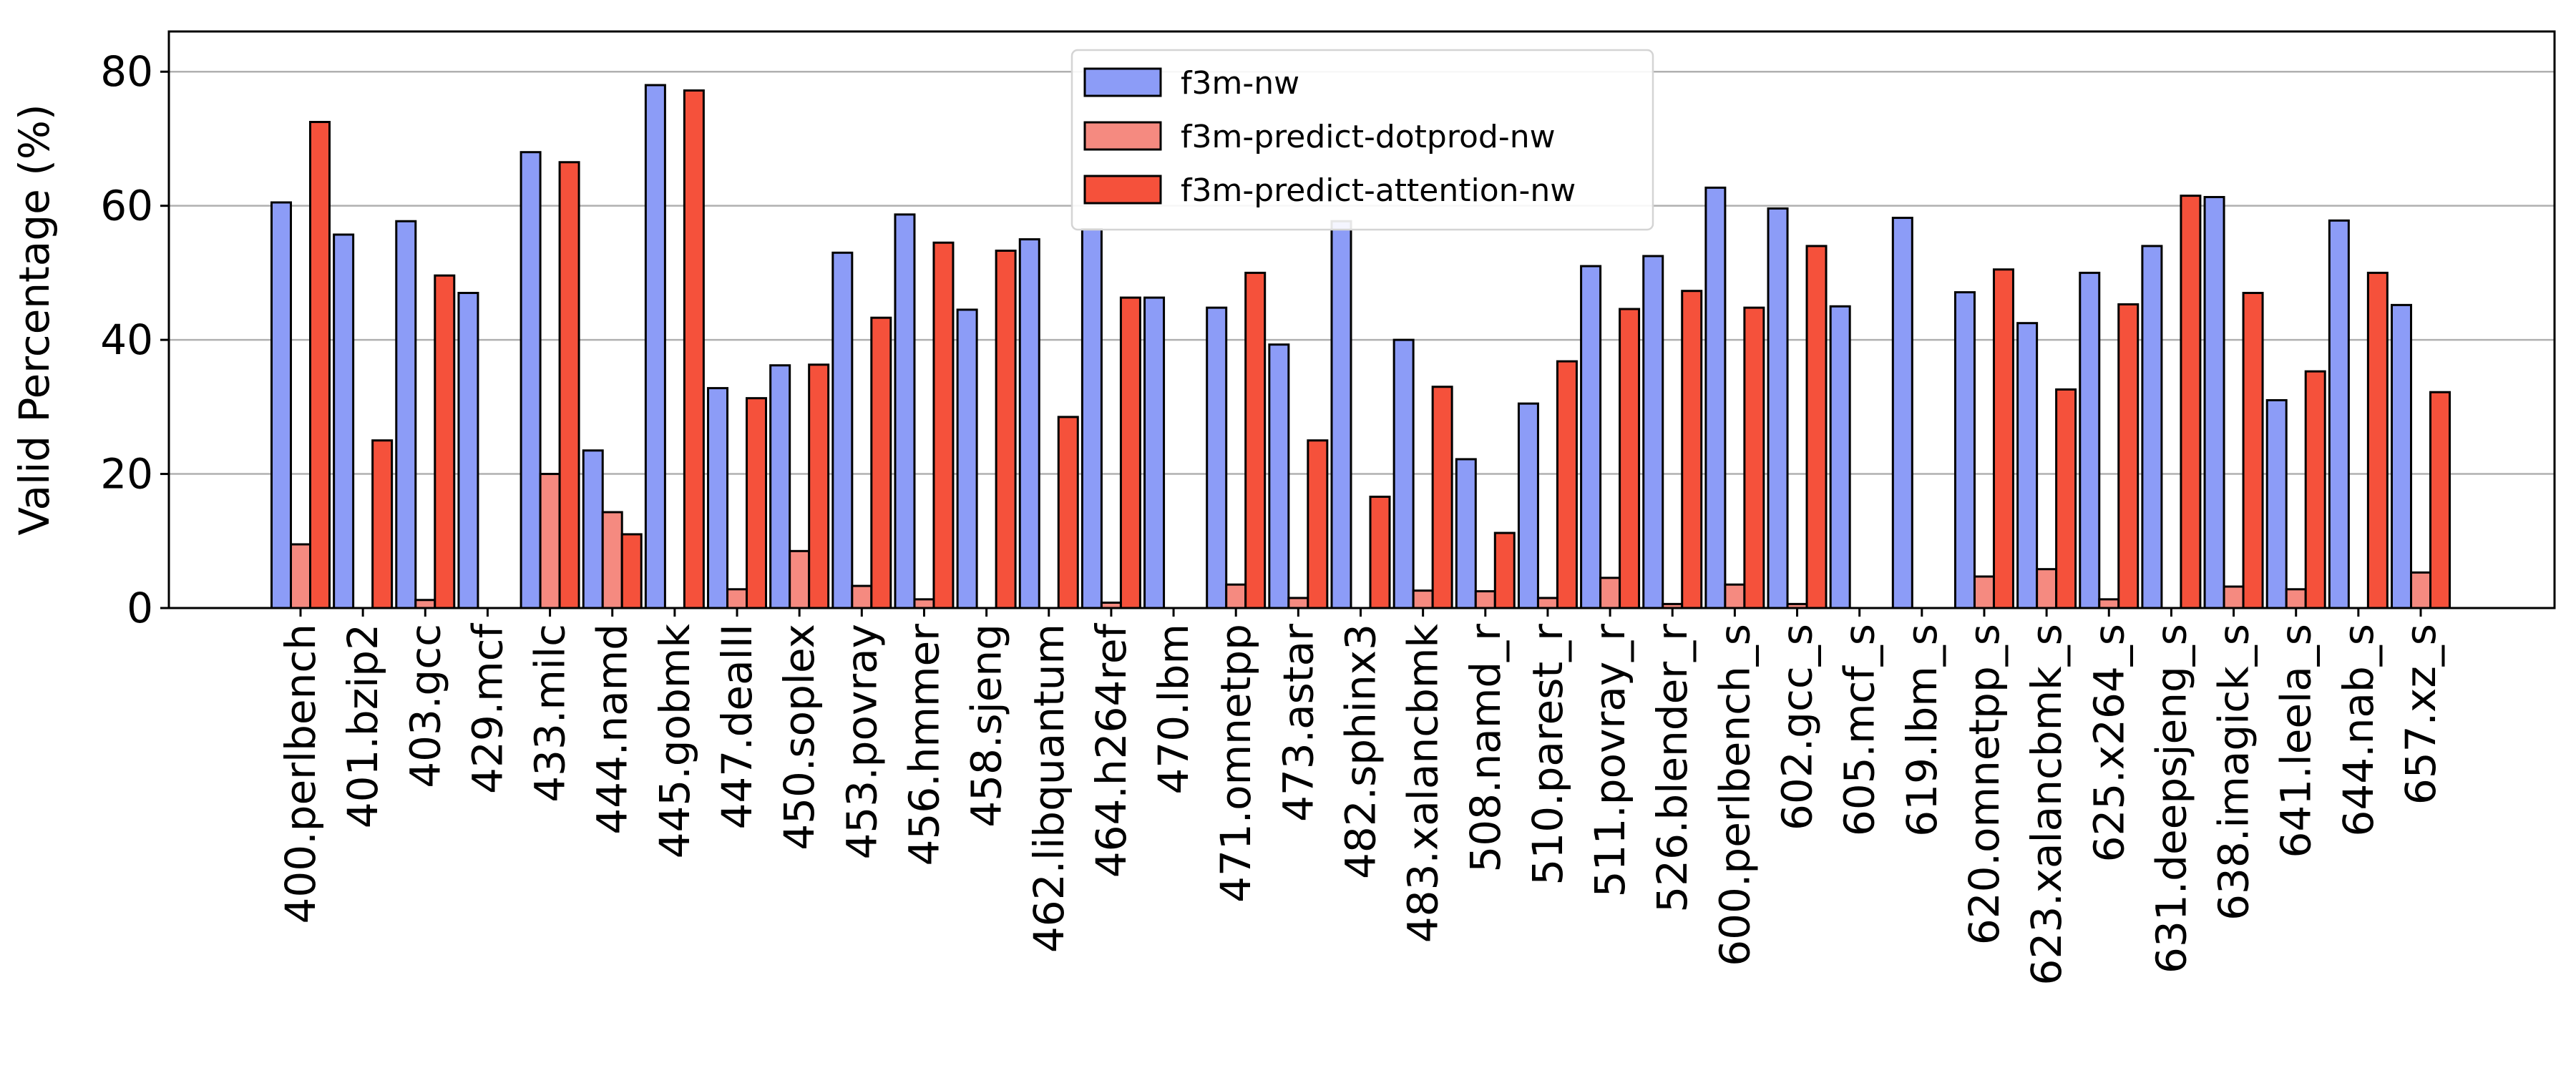 This screenshot has height=1073, width=2576. What do you see at coordinates (1240, 84) in the screenshot?
I see `legend-label: f3m-nw` at bounding box center [1240, 84].